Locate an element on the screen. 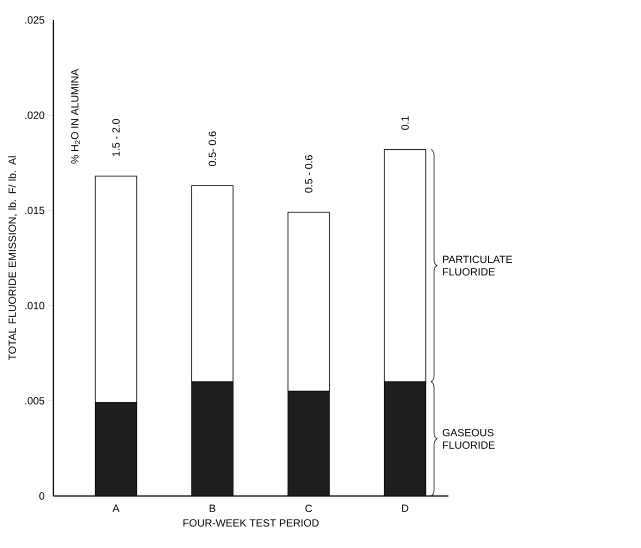 The height and width of the screenshot is (548, 641). annotation: 0.5- 0.6 is located at coordinates (212, 148).